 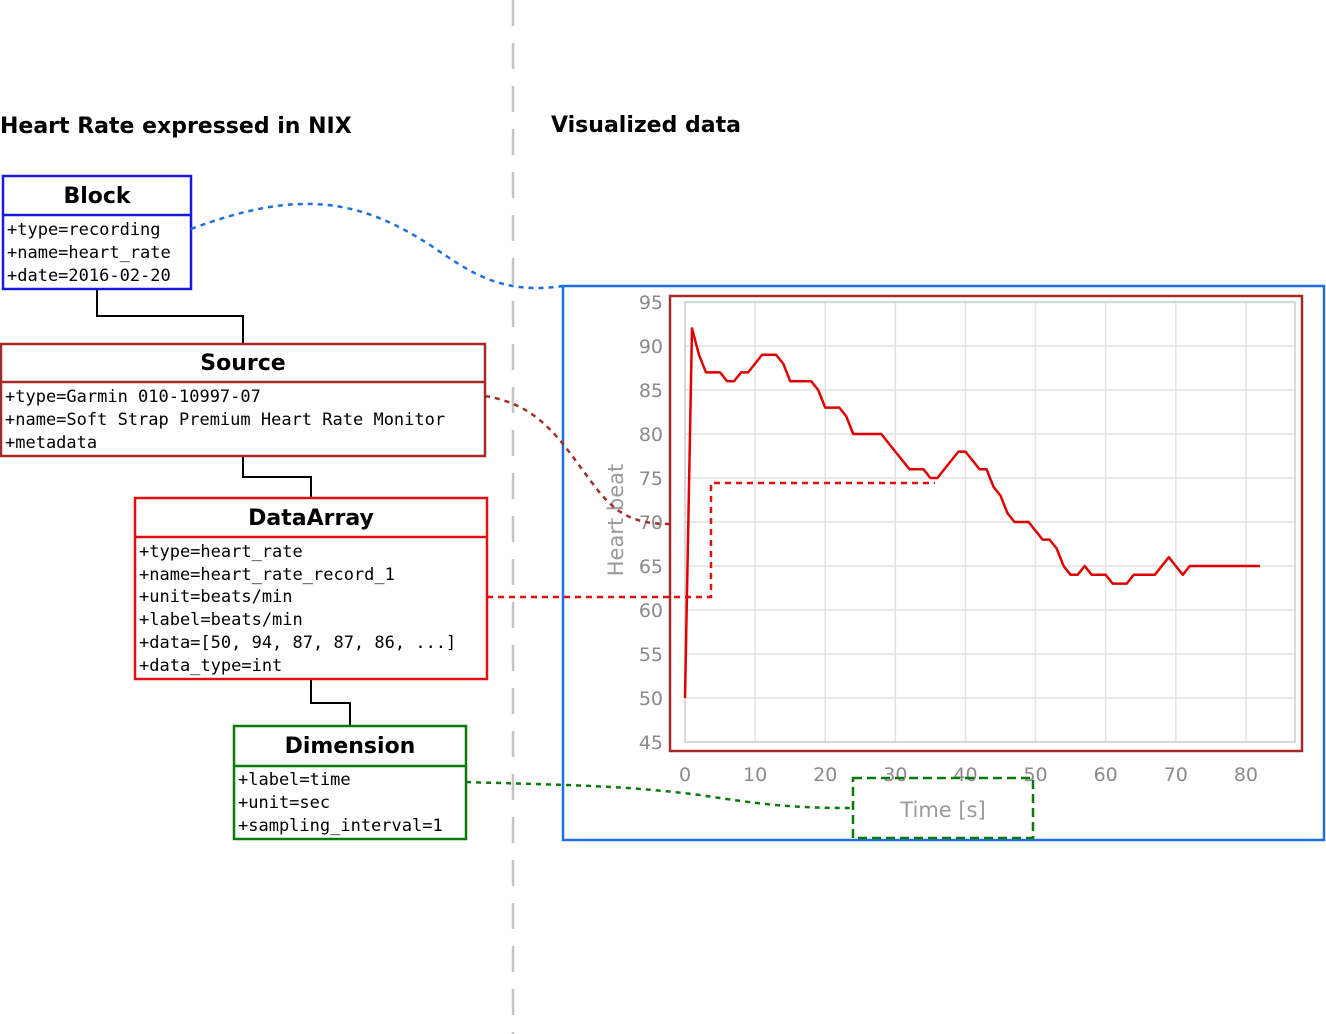 I want to click on block-attr: +name=heart_rate, so click(x=89, y=253).